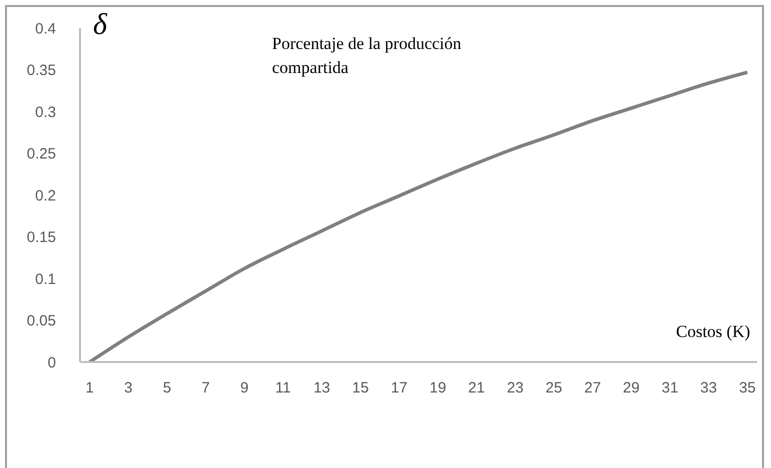 The height and width of the screenshot is (468, 771). Describe the element at coordinates (45, 112) in the screenshot. I see `y-tick-label: 0.3` at that location.